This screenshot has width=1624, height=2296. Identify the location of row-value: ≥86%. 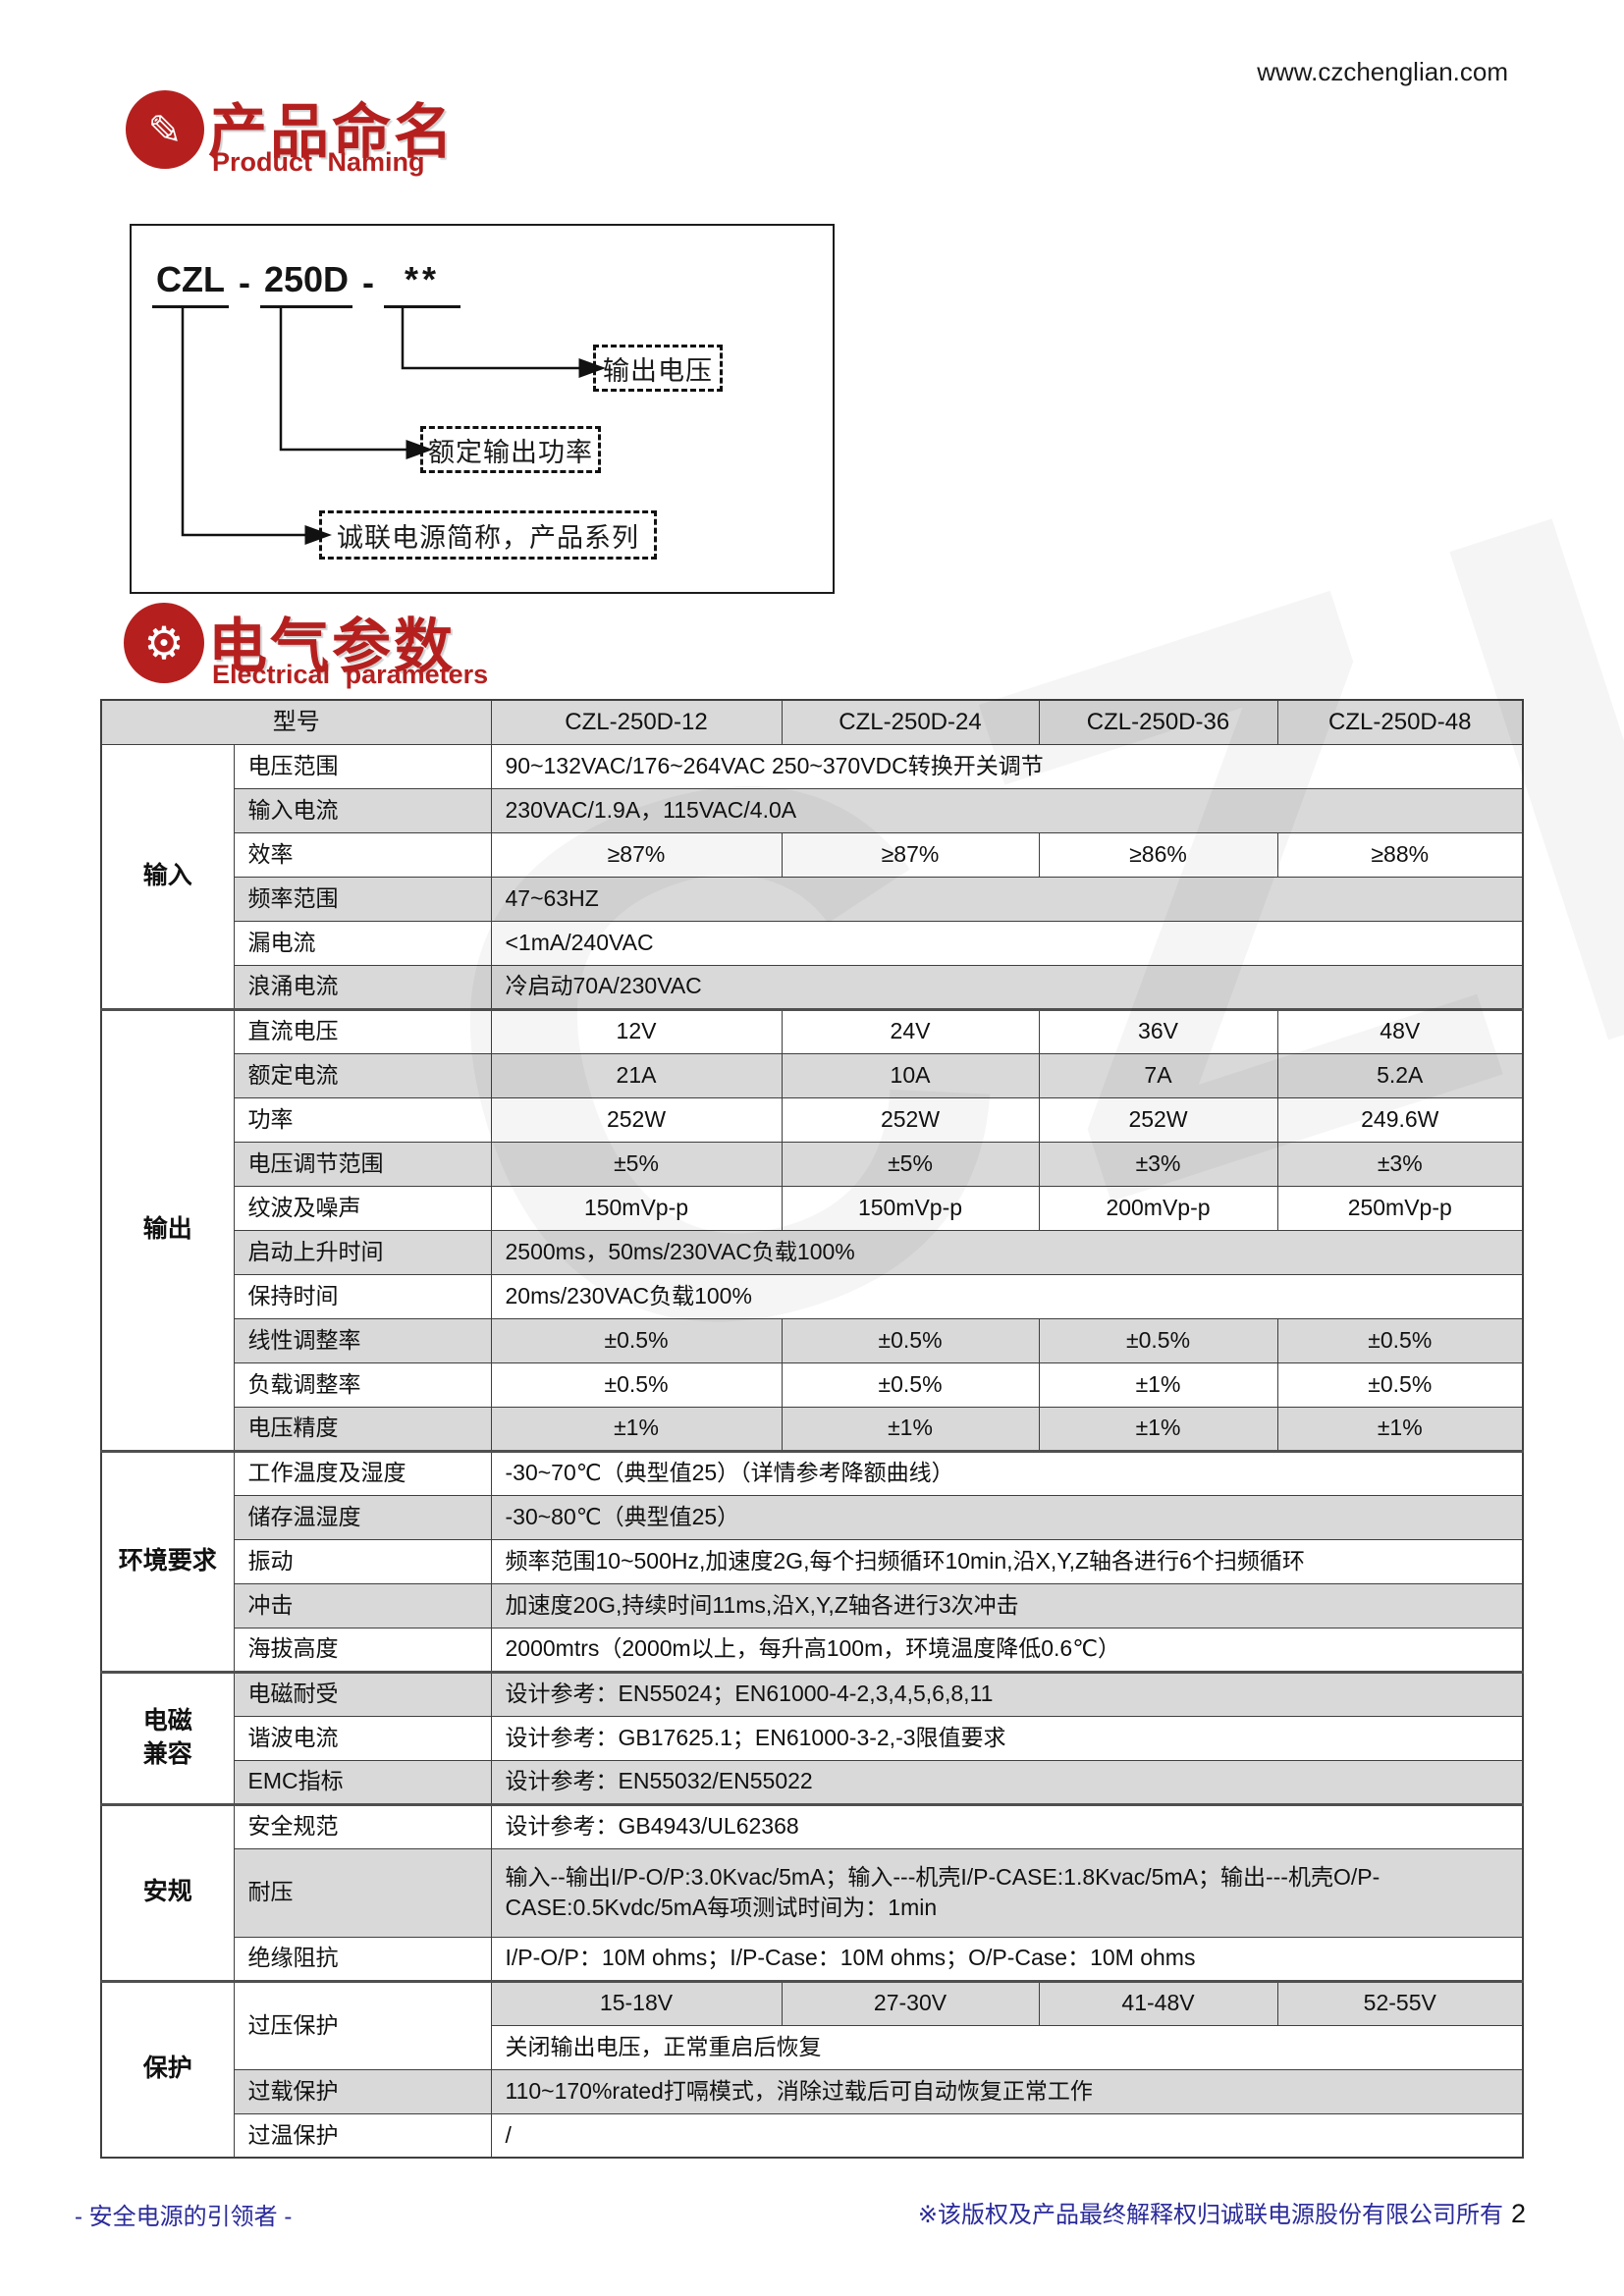
(1158, 855).